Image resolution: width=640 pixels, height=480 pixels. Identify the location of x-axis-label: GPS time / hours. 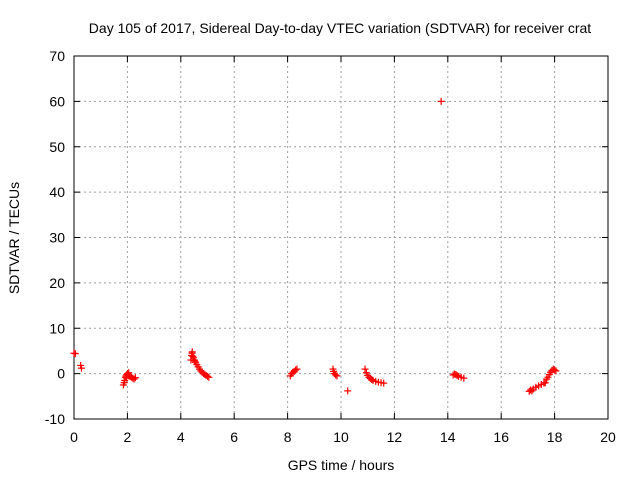
(341, 465).